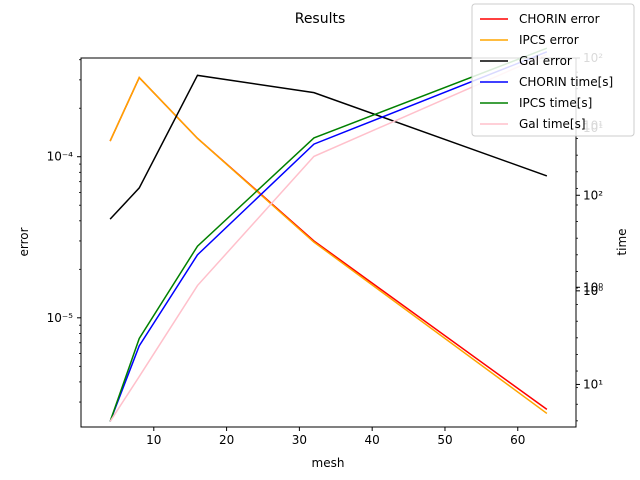  What do you see at coordinates (153, 440) in the screenshot?
I see `x-tick-label: 10` at bounding box center [153, 440].